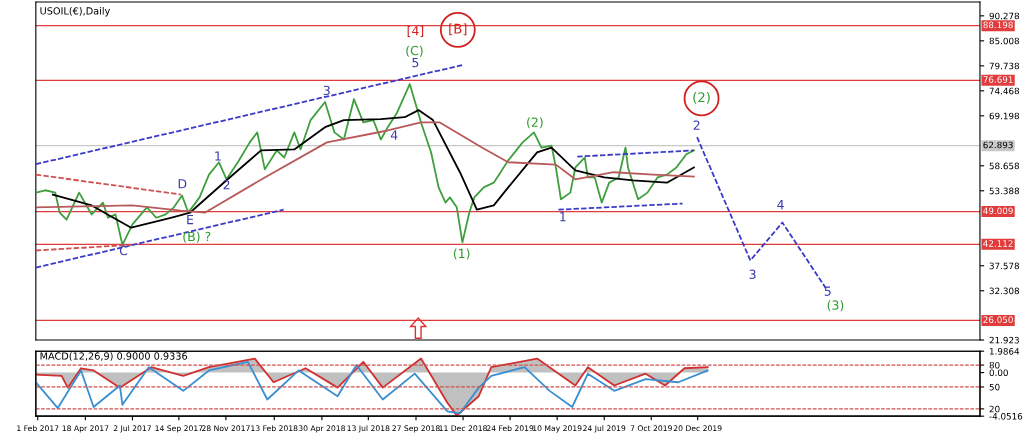 The image size is (1024, 439). Describe the element at coordinates (1004, 191) in the screenshot. I see `y-tick-label: 53.388` at that location.